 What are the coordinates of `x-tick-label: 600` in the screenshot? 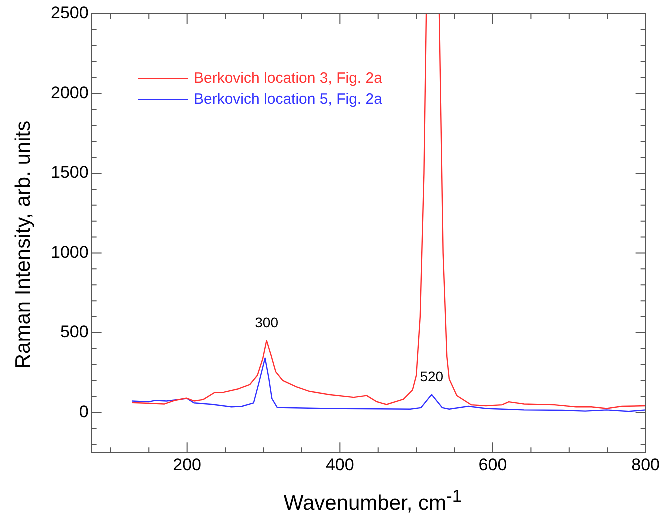 It's located at (493, 464).